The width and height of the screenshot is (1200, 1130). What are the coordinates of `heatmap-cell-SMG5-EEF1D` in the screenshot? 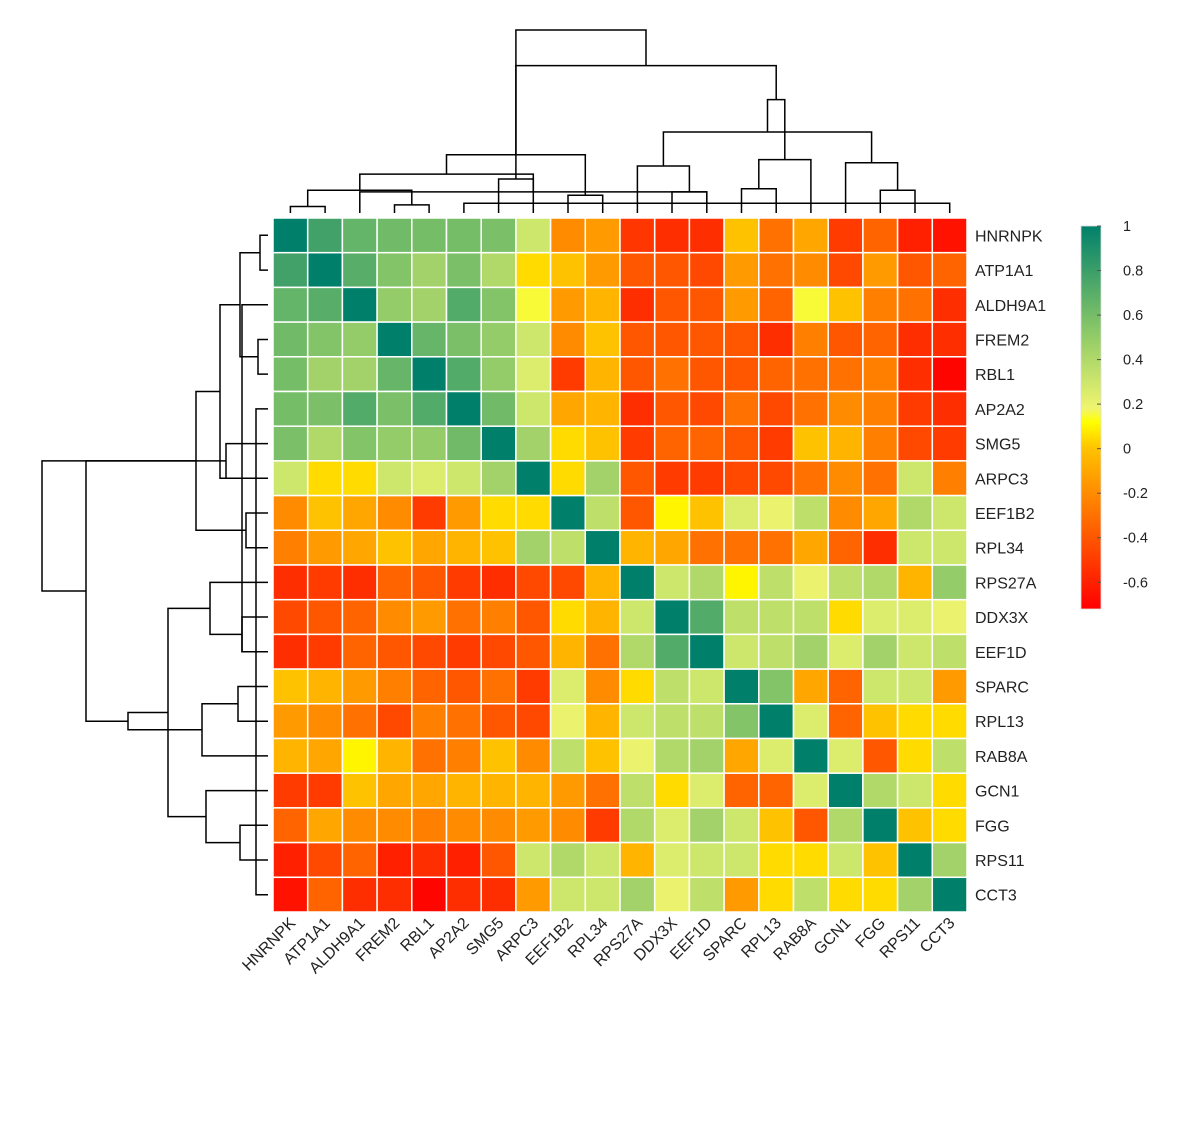 It's located at (706, 443).